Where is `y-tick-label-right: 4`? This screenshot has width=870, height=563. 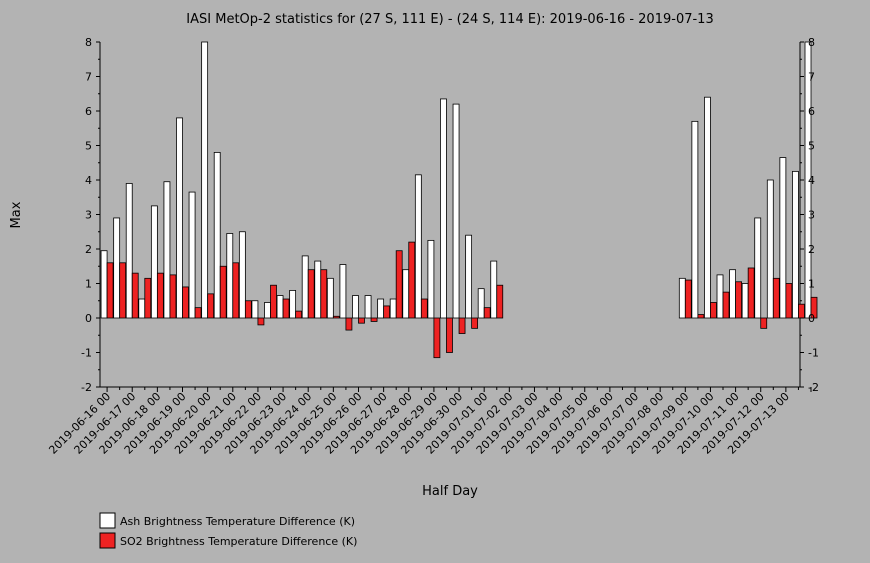 y-tick-label-right: 4 is located at coordinates (811, 180).